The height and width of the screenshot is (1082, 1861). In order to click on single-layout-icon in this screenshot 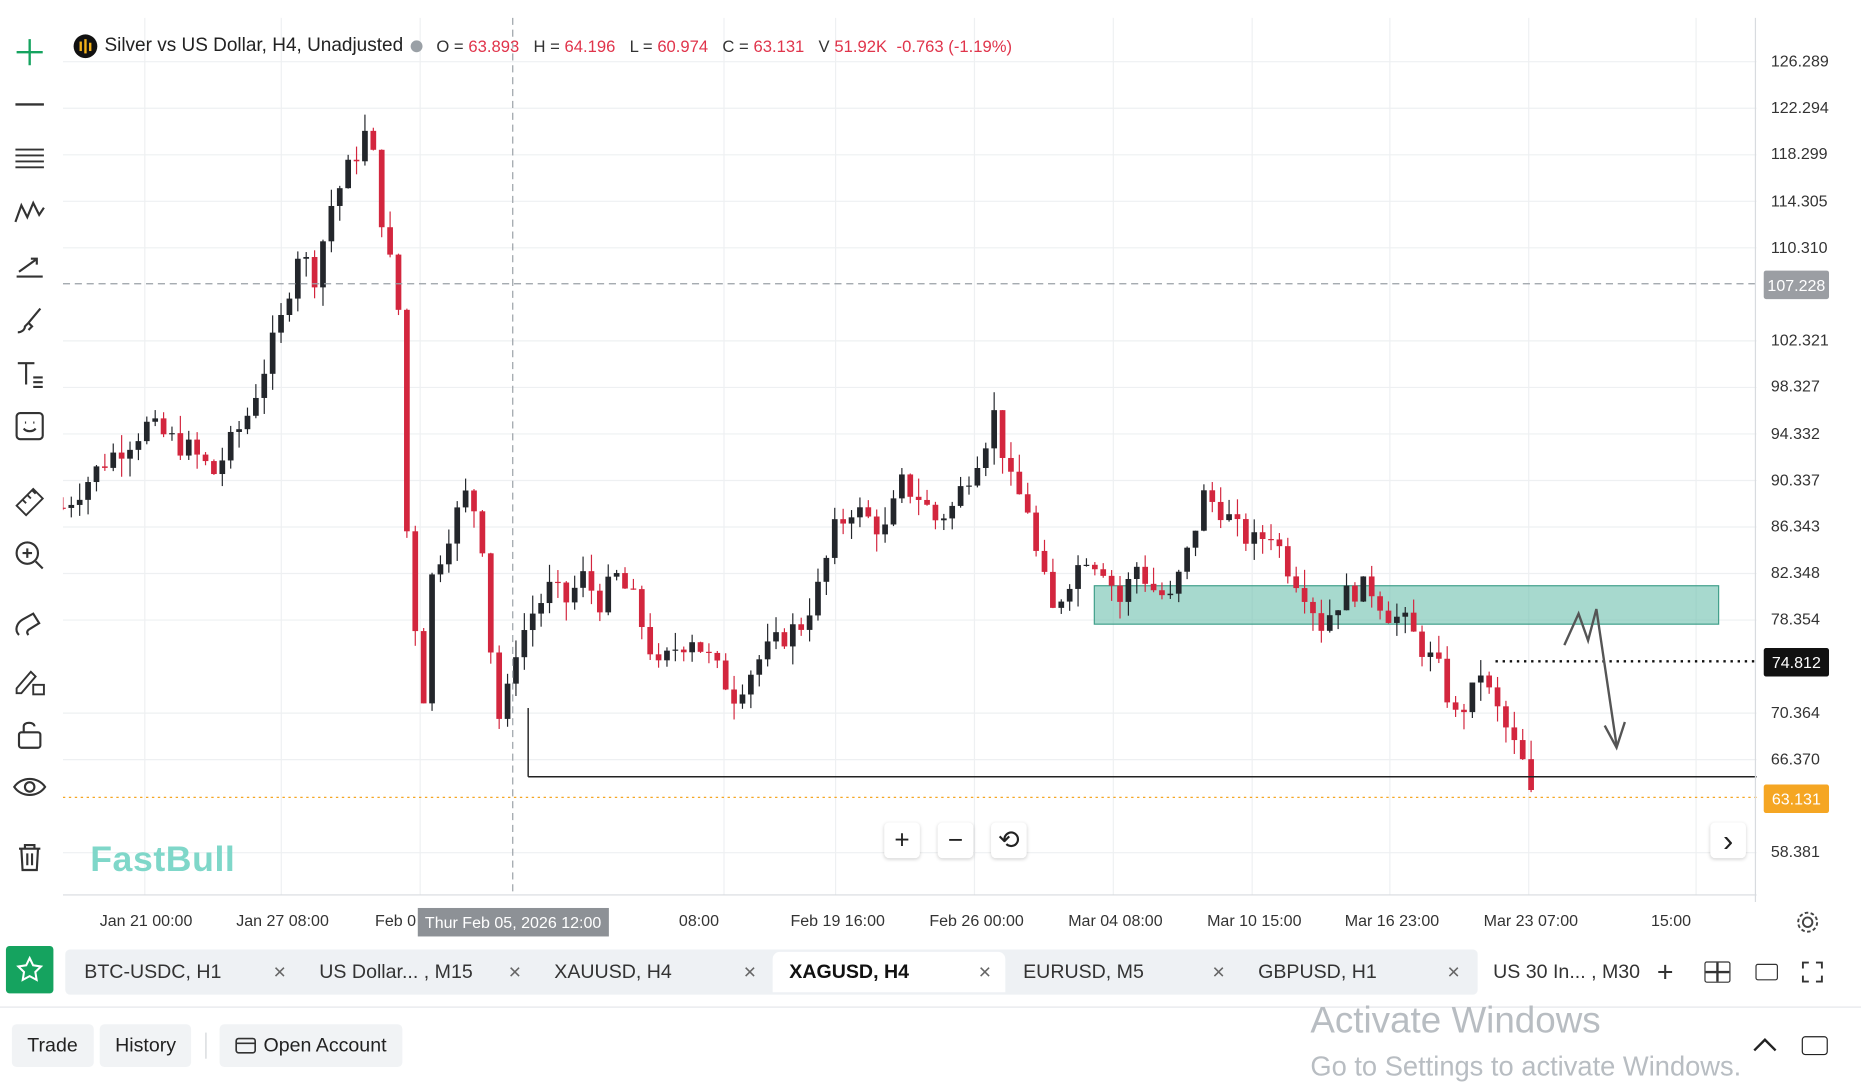, I will do `click(1766, 972)`.